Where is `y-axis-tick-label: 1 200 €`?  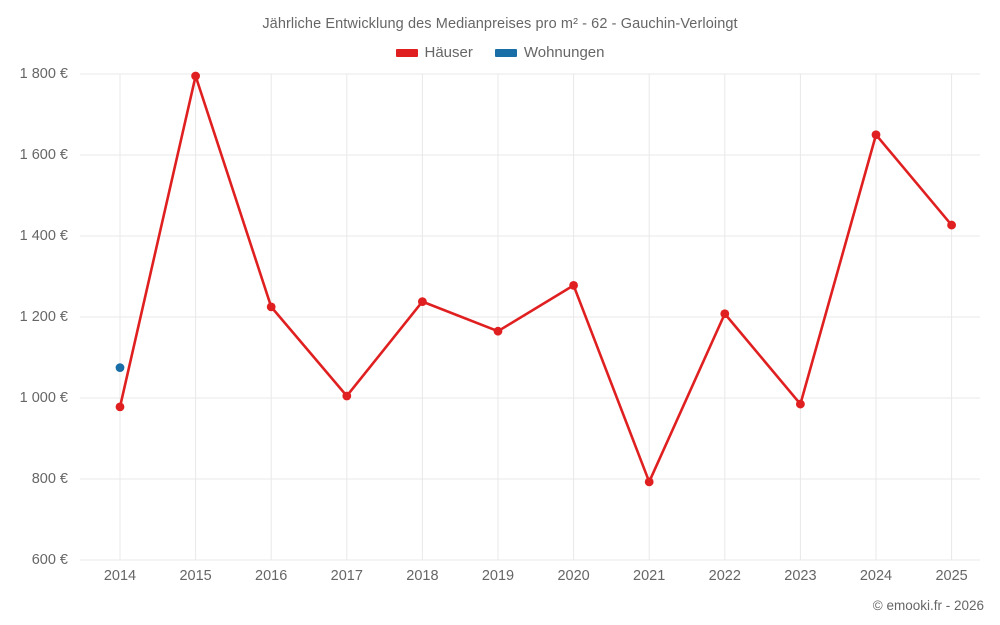 y-axis-tick-label: 1 200 € is located at coordinates (43, 317).